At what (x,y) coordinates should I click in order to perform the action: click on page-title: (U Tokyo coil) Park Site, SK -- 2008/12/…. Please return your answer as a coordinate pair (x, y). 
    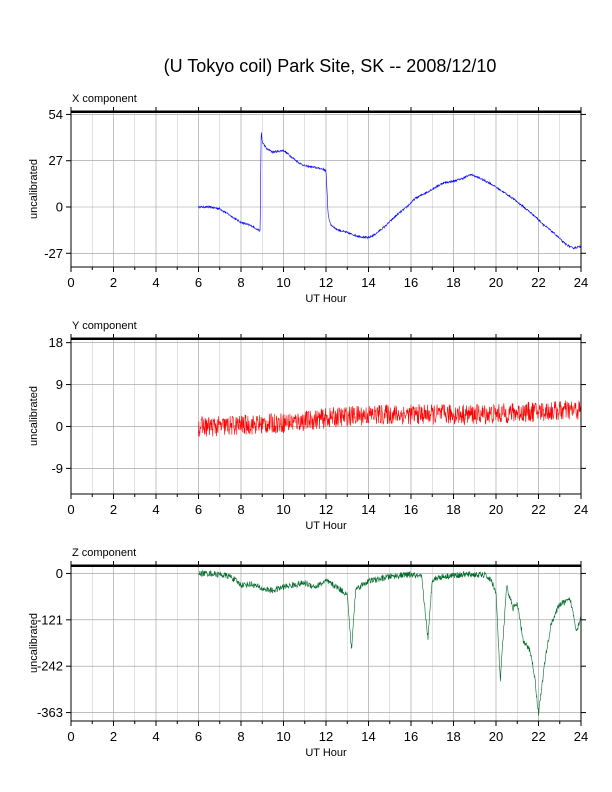
    Looking at the image, I should click on (330, 66).